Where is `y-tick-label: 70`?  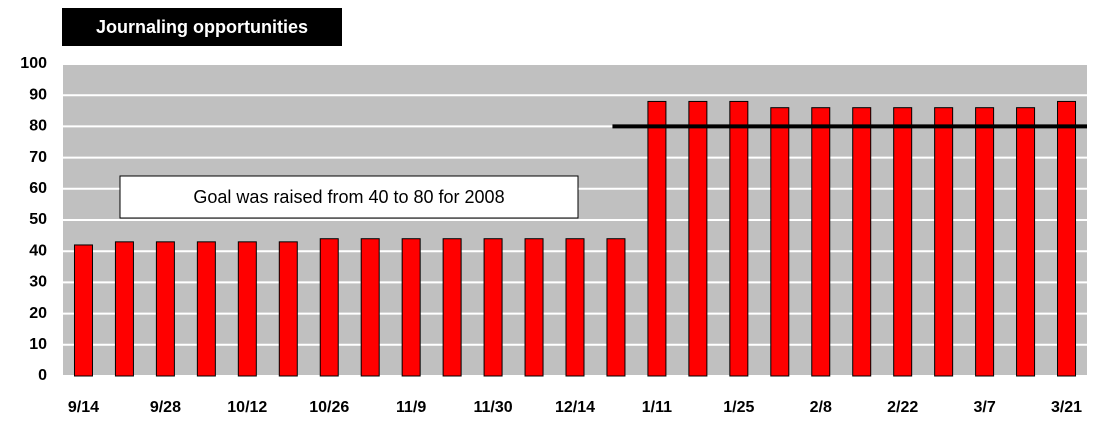 y-tick-label: 70 is located at coordinates (38, 157).